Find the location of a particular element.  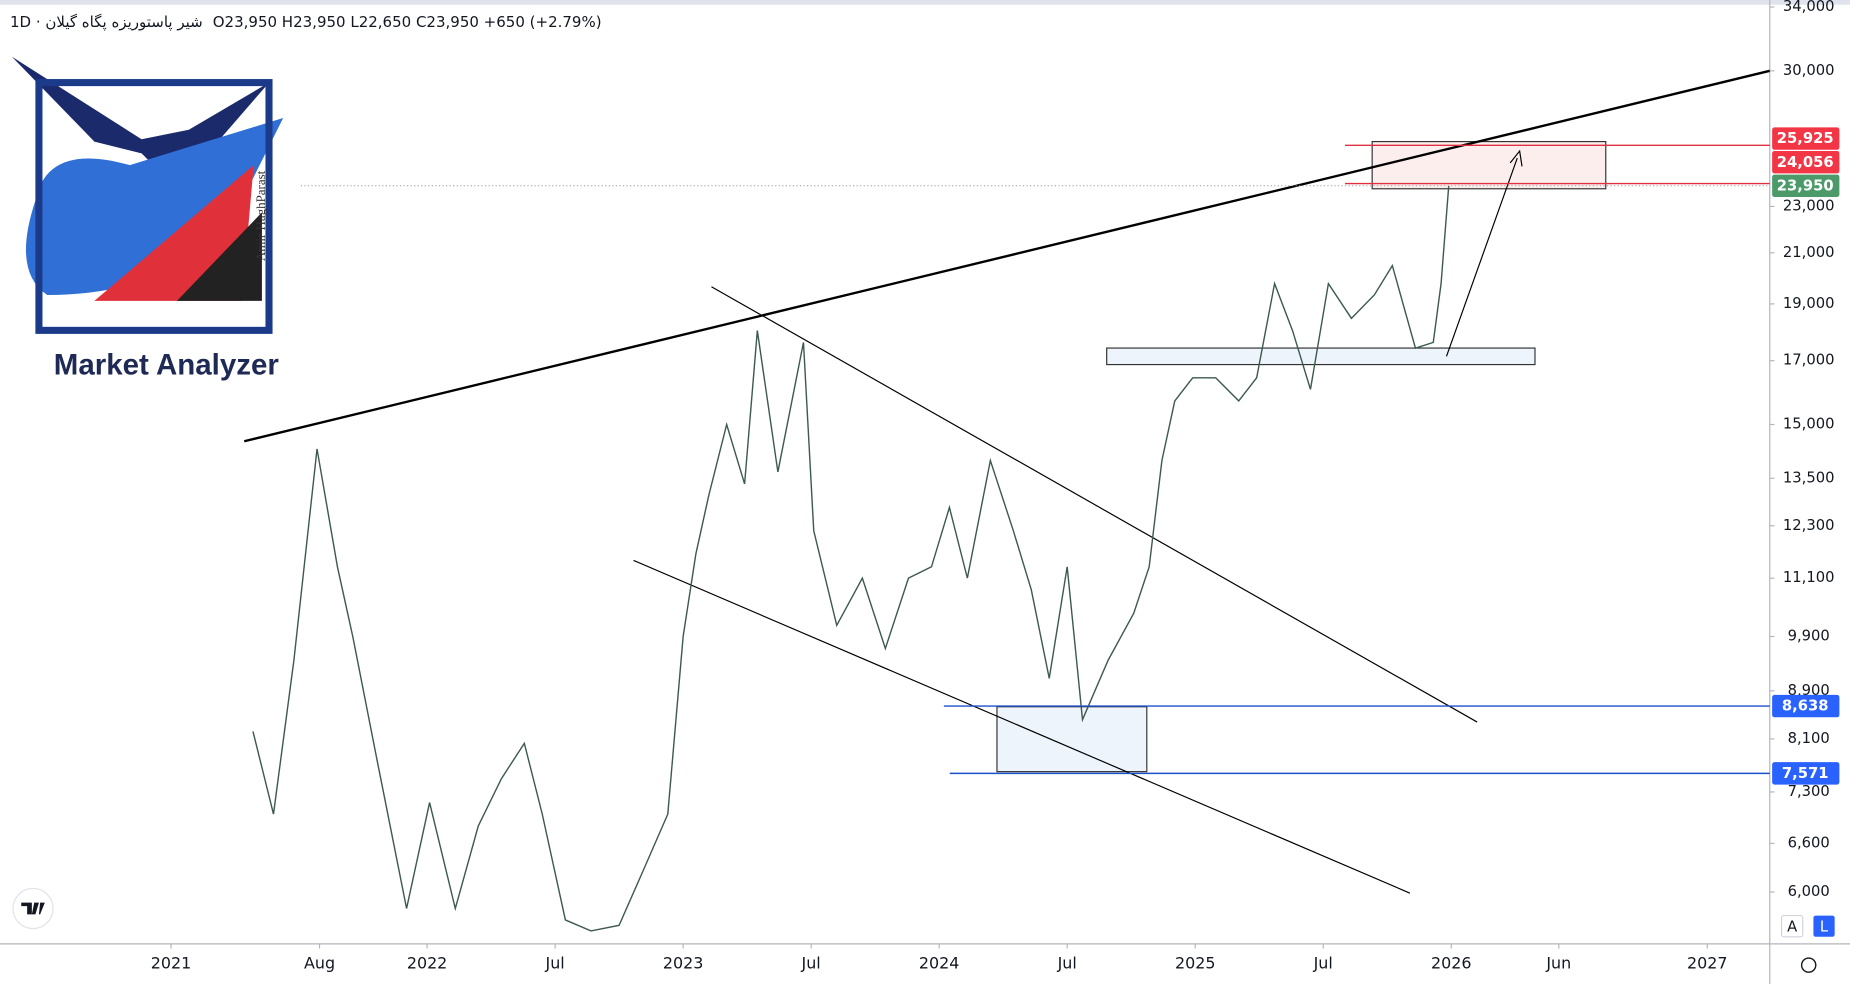

log-button is located at coordinates (1824, 926).